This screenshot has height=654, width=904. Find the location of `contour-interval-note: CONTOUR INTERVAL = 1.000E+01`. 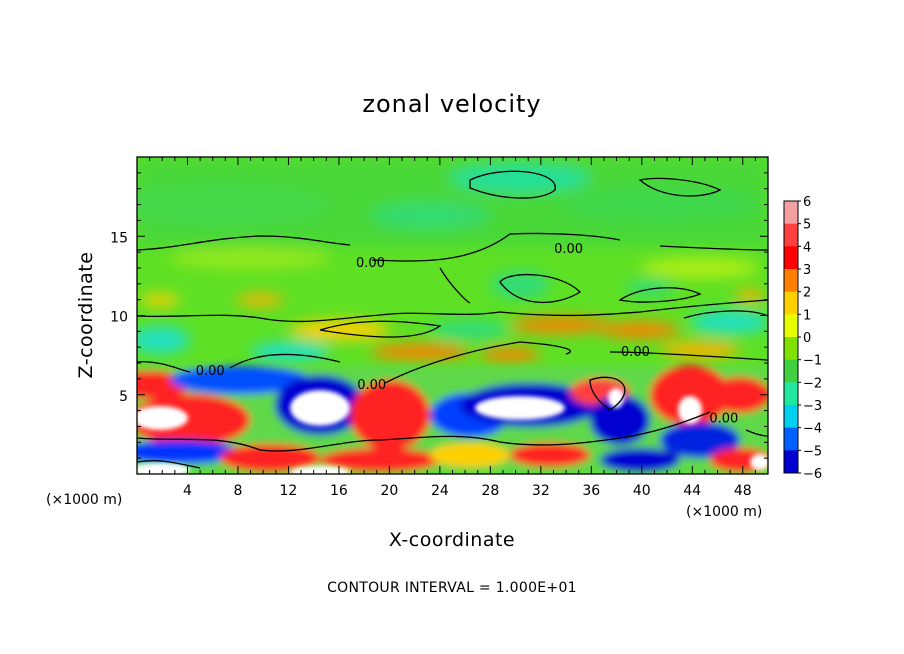

contour-interval-note: CONTOUR INTERVAL = 1.000E+01 is located at coordinates (452, 588).